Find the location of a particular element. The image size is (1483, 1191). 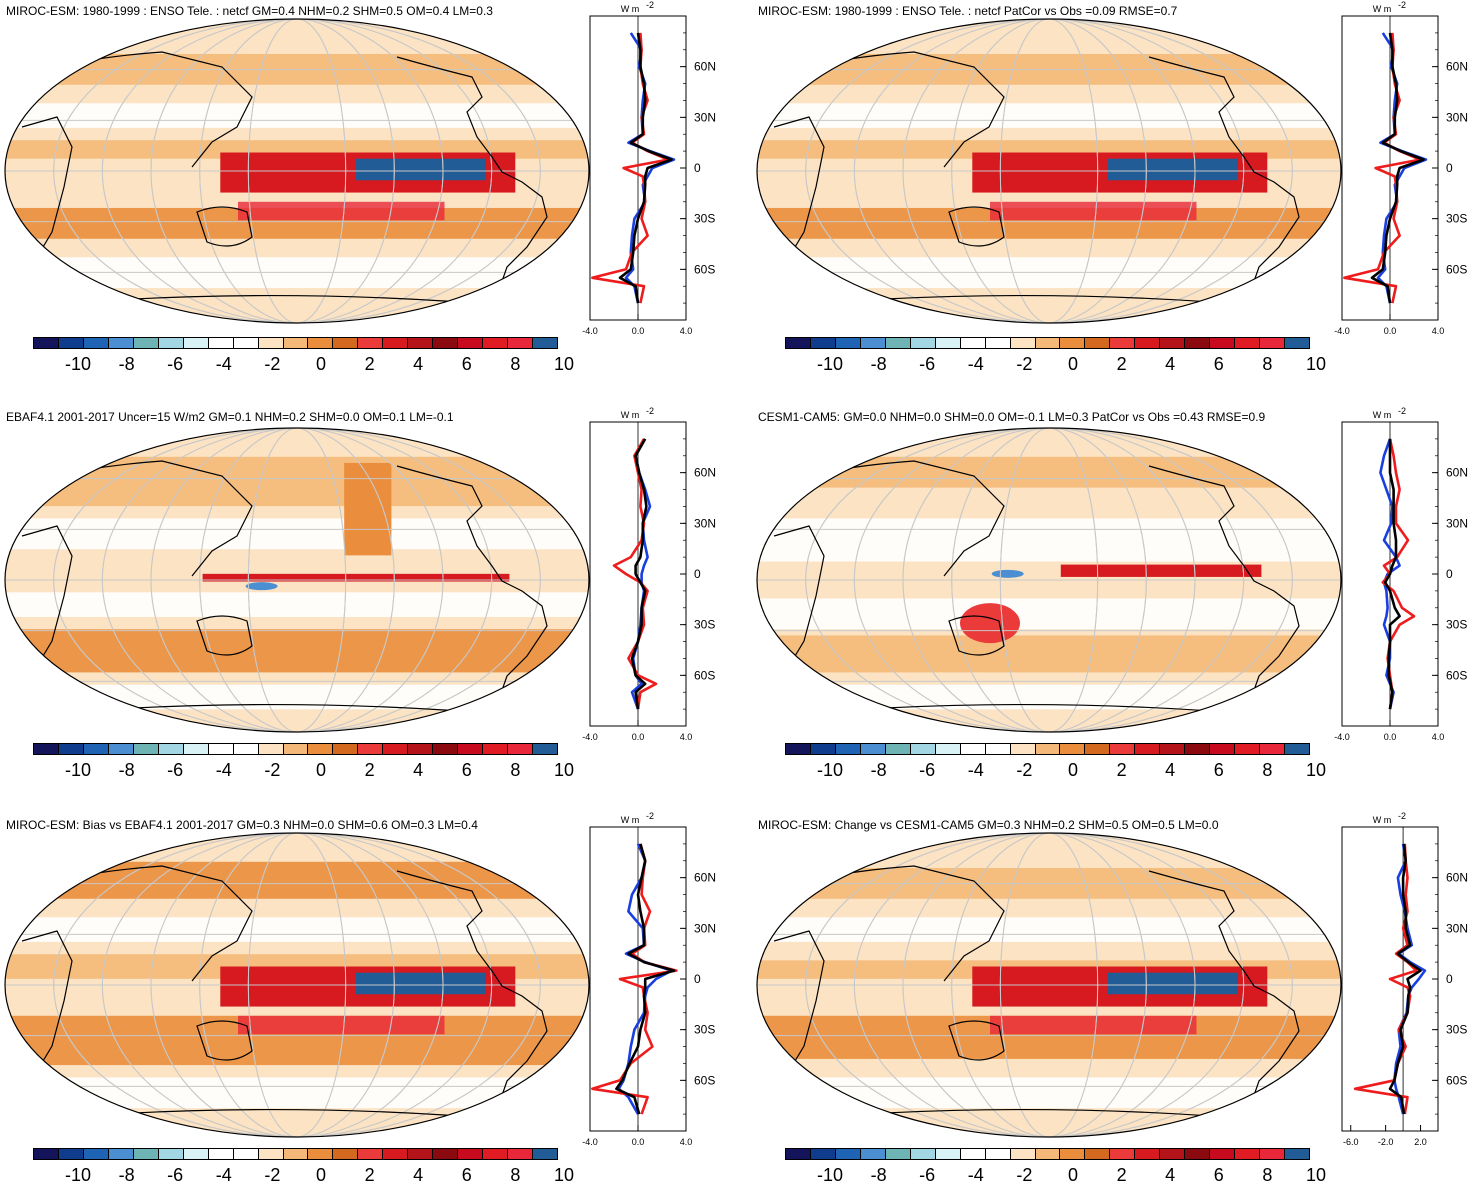

colorbar-label: -8 is located at coordinates (878, 364).